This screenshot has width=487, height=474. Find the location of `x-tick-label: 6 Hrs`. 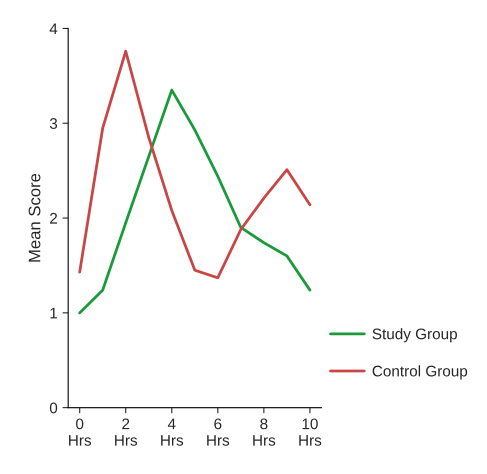

x-tick-label: 6 Hrs is located at coordinates (218, 432).